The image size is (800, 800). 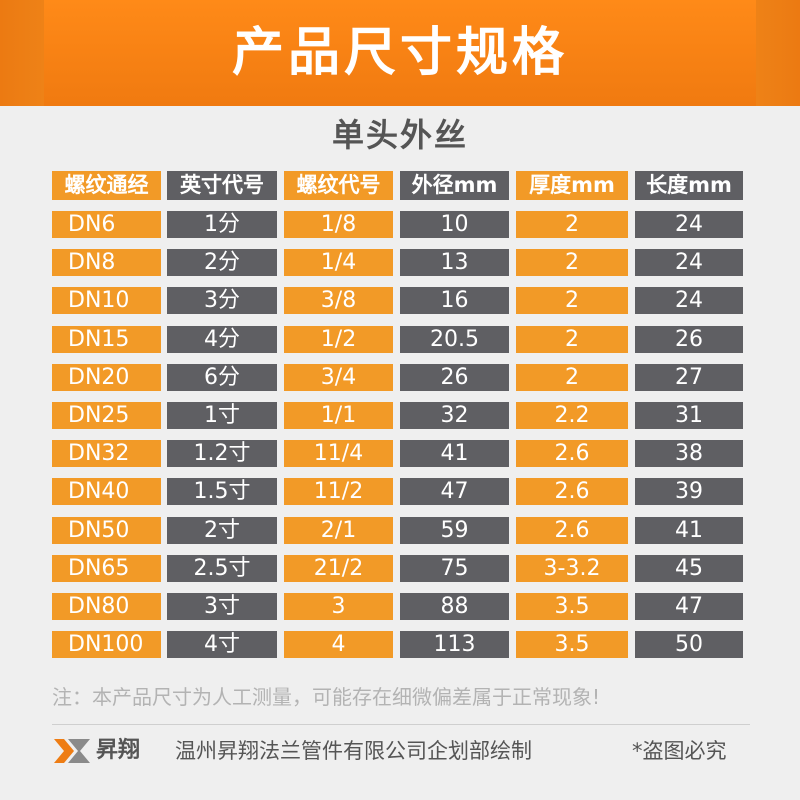 What do you see at coordinates (689, 606) in the screenshot?
I see `table-cell-length: 47` at bounding box center [689, 606].